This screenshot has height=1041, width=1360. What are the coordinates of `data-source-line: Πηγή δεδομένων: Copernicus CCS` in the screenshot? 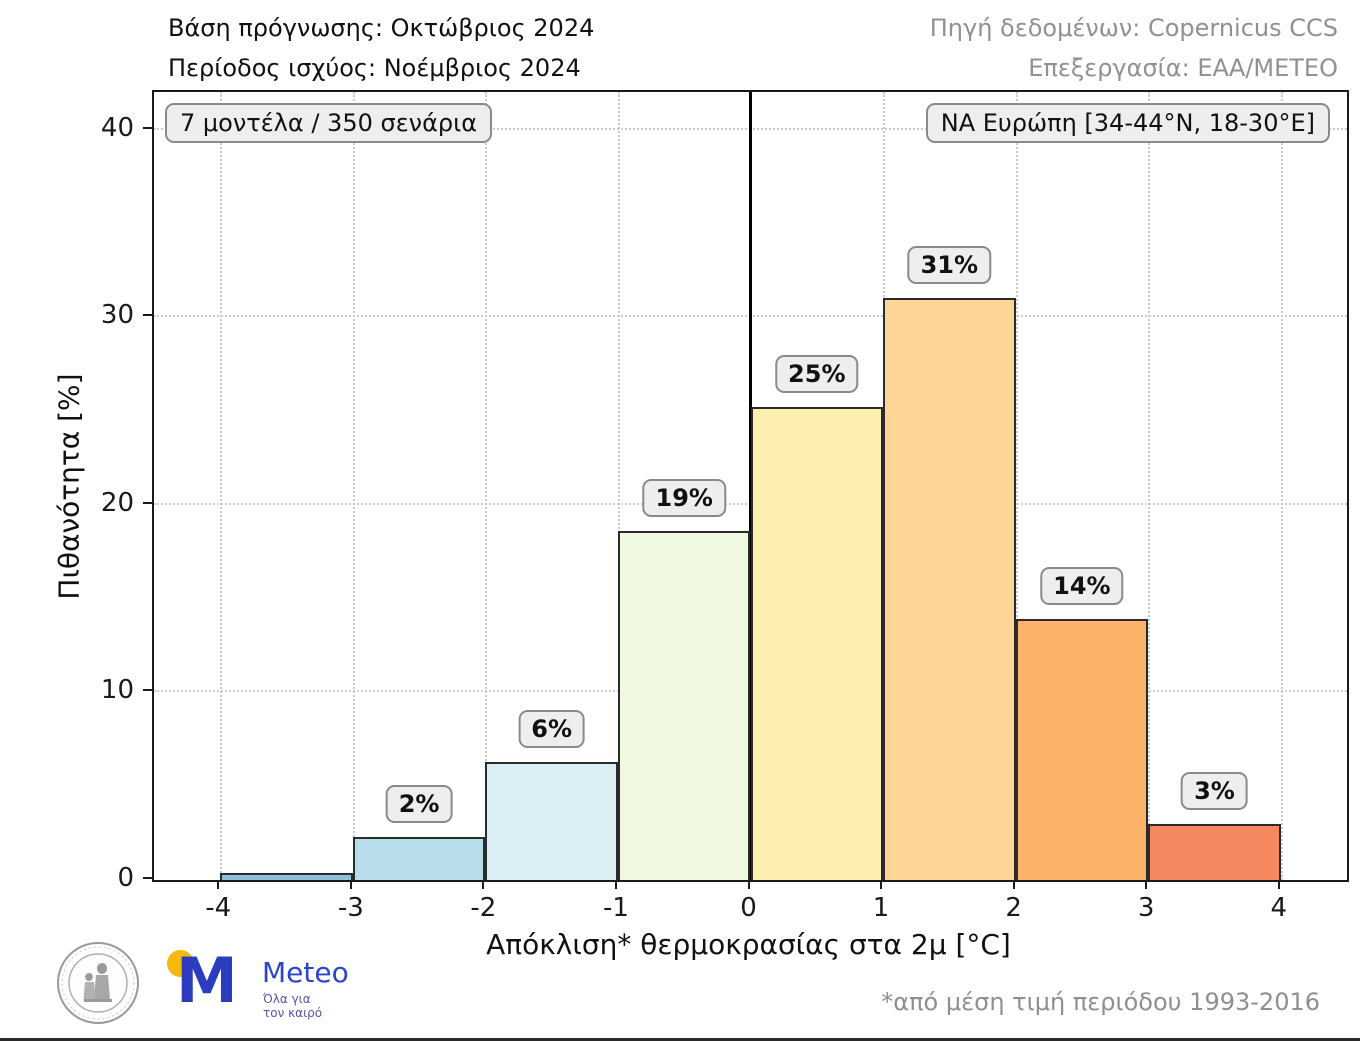 It's located at (1133, 28).